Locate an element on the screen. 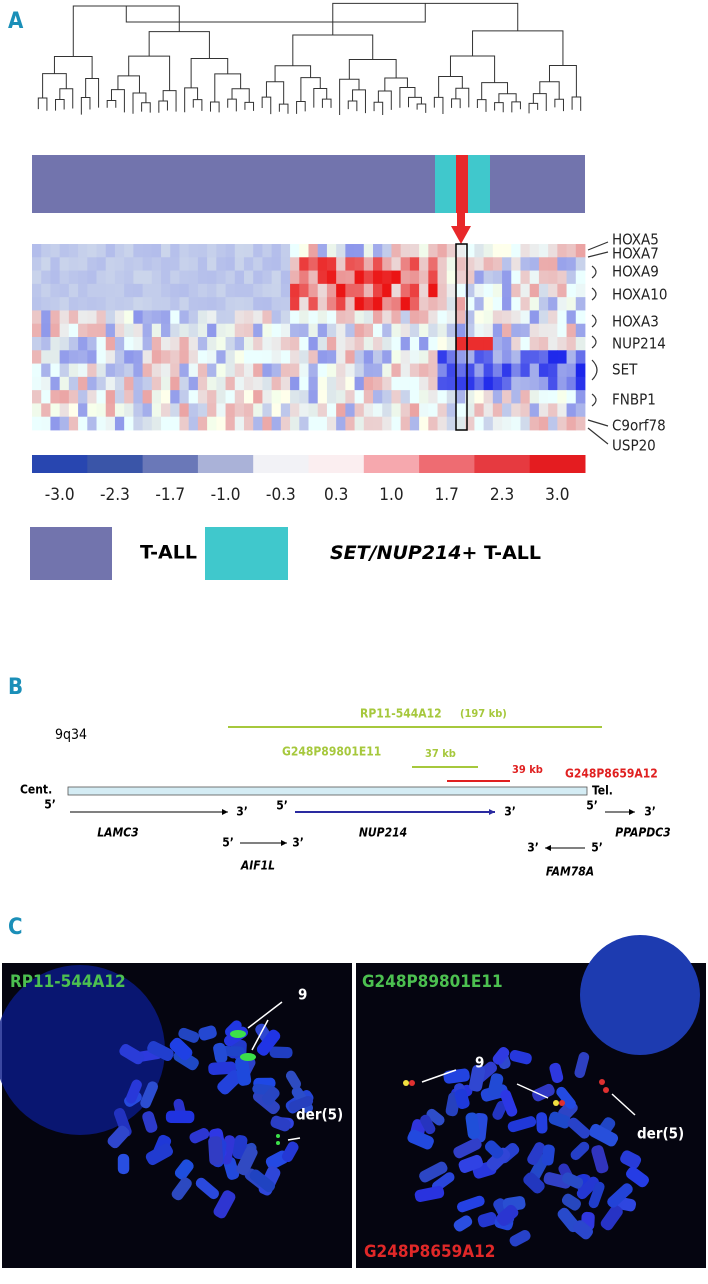 This screenshot has height=1284, width=708. color-scale: -3.0 -2.3 -1.7 -1.0 -0.3 0.3 1.0 1.7 2.3 3.0 is located at coordinates (309, 480).